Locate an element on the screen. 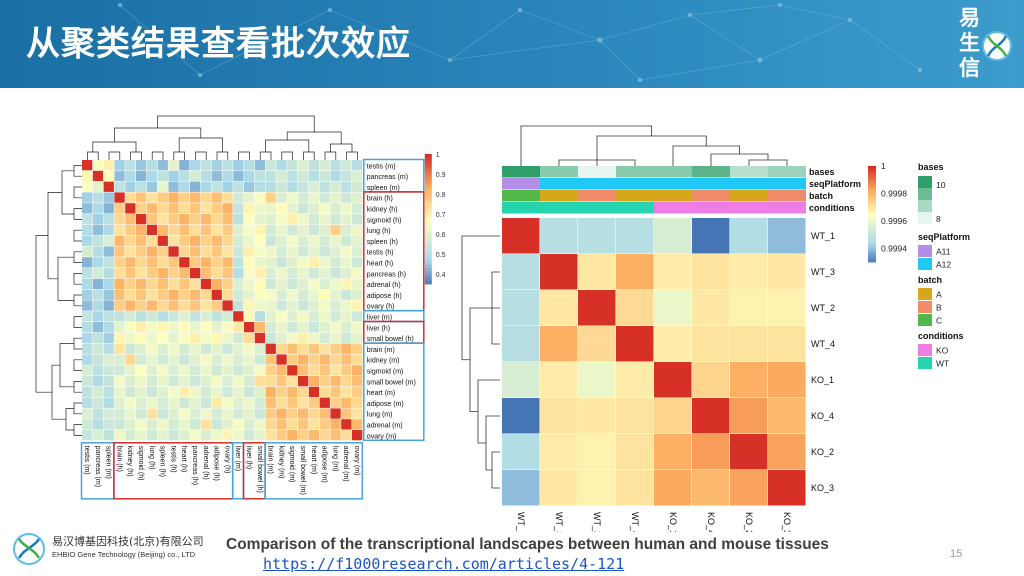 The image size is (1024, 576). column-label: liver (h) is located at coordinates (248, 457).